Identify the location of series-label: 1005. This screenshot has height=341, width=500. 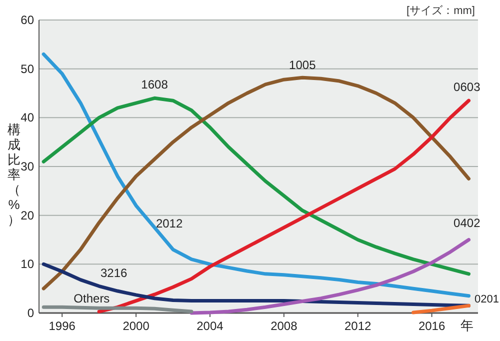
(302, 65).